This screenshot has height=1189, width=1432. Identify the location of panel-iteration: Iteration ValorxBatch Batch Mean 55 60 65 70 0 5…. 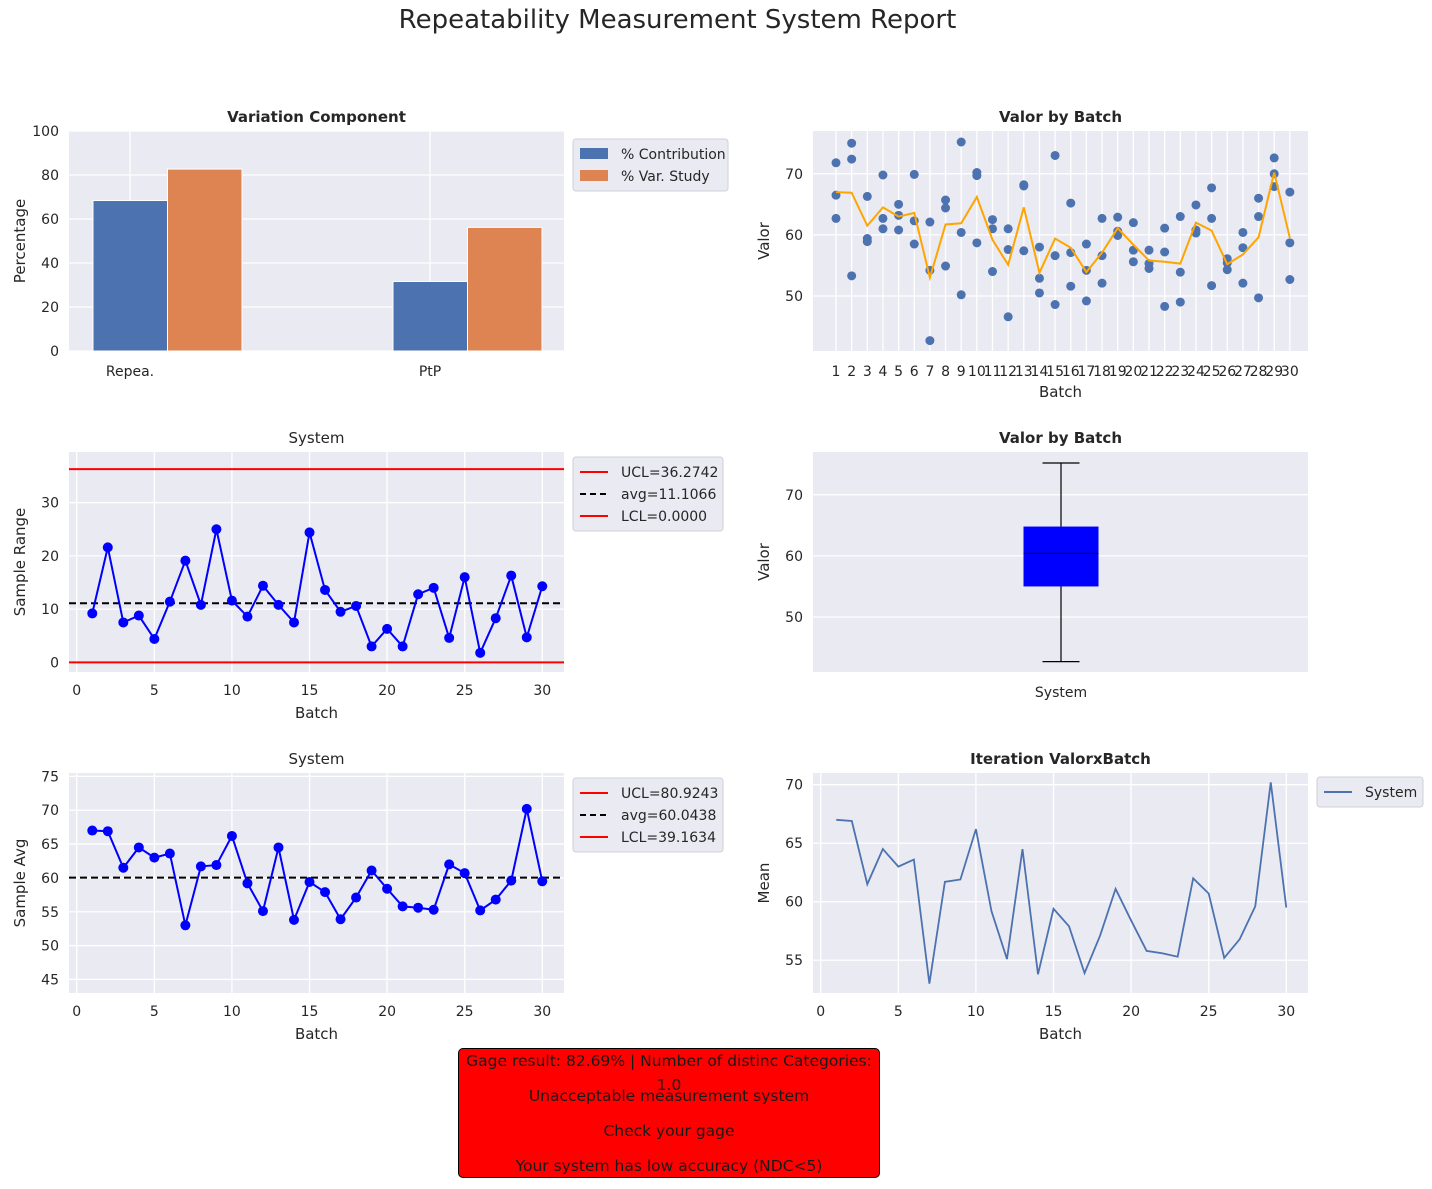
(1089, 896).